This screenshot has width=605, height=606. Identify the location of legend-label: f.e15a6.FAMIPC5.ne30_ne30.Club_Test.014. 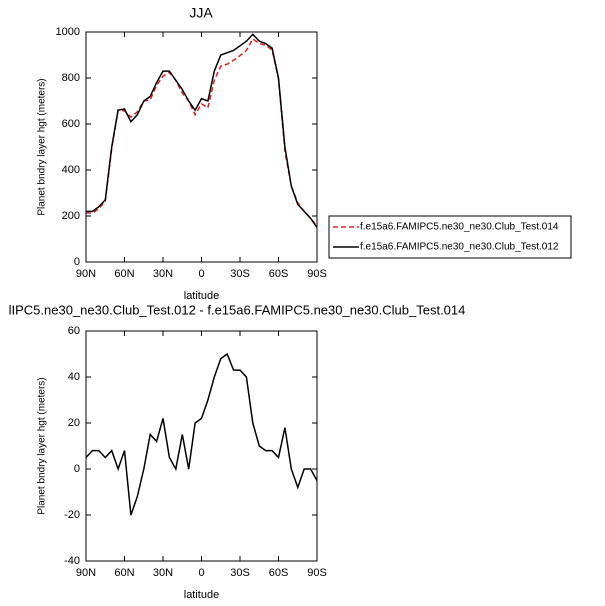
(459, 227).